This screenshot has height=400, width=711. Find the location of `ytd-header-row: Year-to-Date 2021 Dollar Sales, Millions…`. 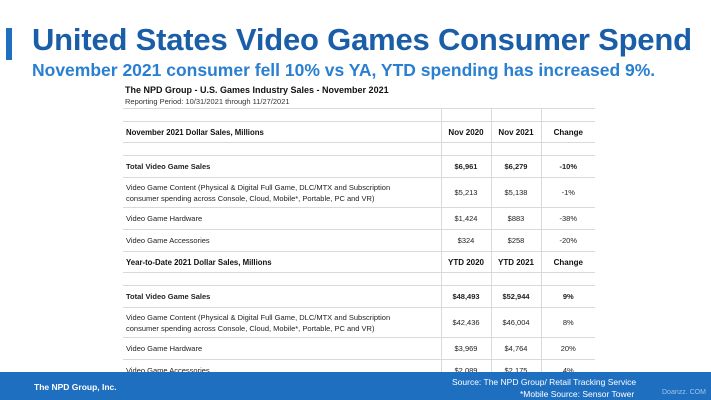

ytd-header-row: Year-to-Date 2021 Dollar Sales, Millions… is located at coordinates (359, 262).